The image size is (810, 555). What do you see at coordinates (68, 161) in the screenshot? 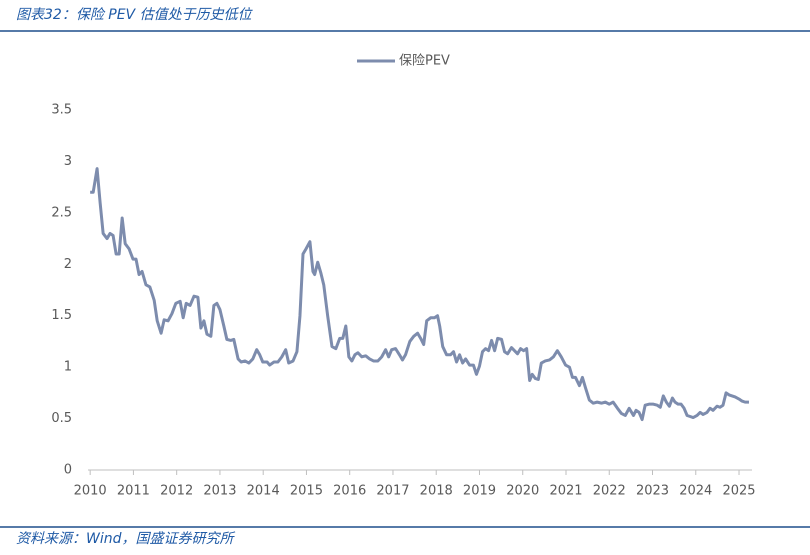
I see `y-tick-label: 3` at bounding box center [68, 161].